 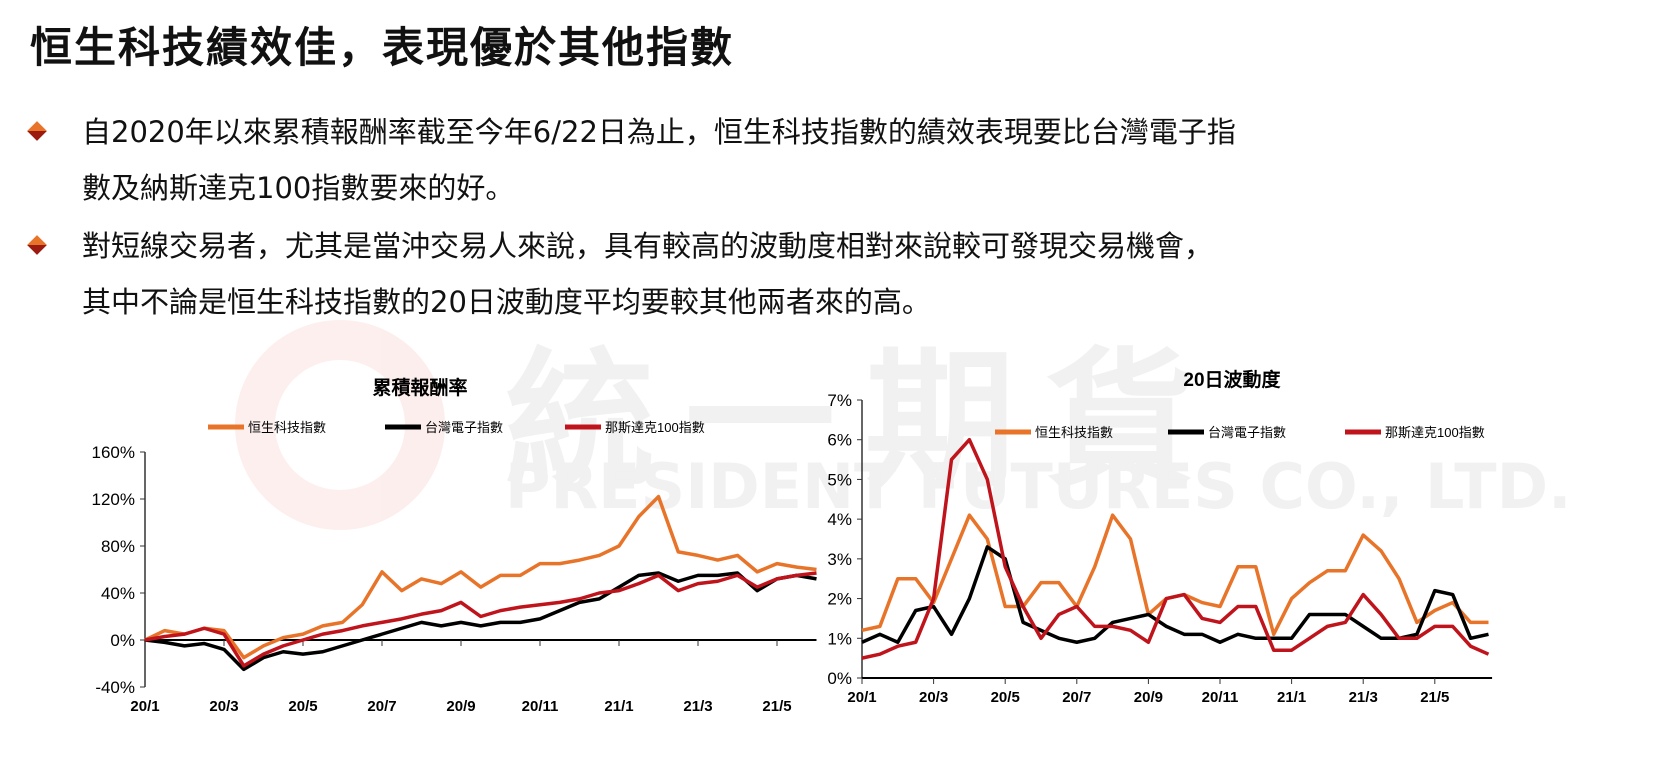 What do you see at coordinates (839, 638) in the screenshot?
I see `y-tick-label: 1%` at bounding box center [839, 638].